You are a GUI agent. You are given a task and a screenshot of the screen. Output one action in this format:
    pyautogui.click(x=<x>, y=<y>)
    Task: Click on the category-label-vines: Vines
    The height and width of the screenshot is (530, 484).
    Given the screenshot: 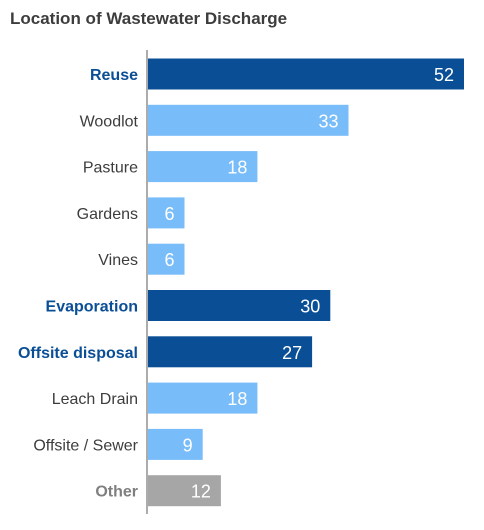 What is the action you would take?
    pyautogui.click(x=118, y=260)
    